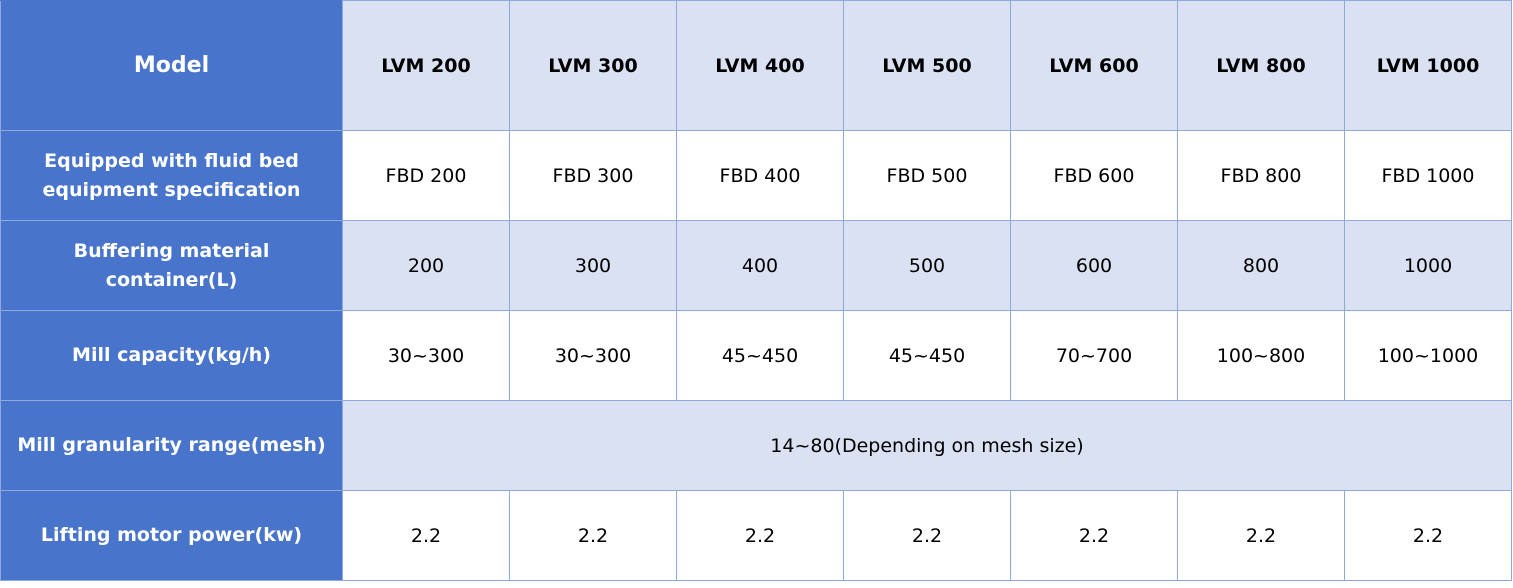  I want to click on table-cell: FBD 600, so click(1094, 175).